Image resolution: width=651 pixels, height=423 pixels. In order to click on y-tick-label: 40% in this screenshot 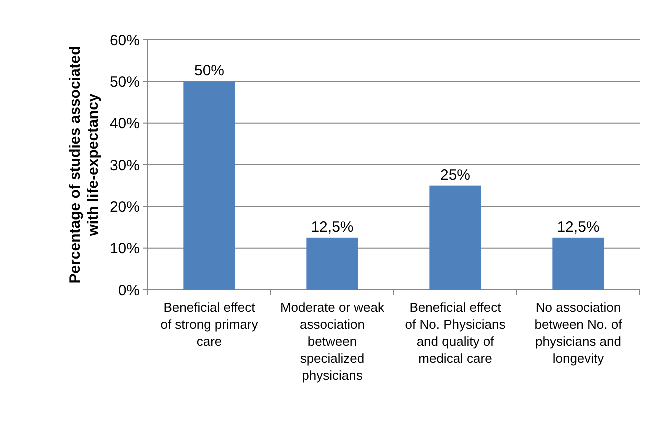, I will do `click(125, 124)`.